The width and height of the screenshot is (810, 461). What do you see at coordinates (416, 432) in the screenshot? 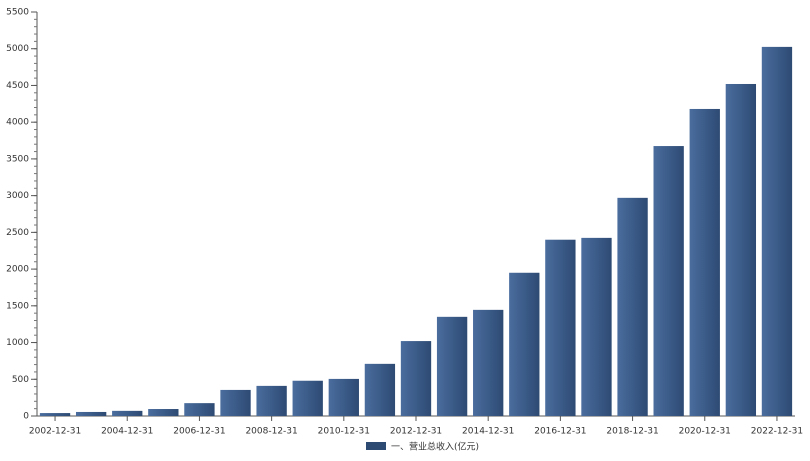
I see `x-tick-label: 2012-12-31` at bounding box center [416, 432].